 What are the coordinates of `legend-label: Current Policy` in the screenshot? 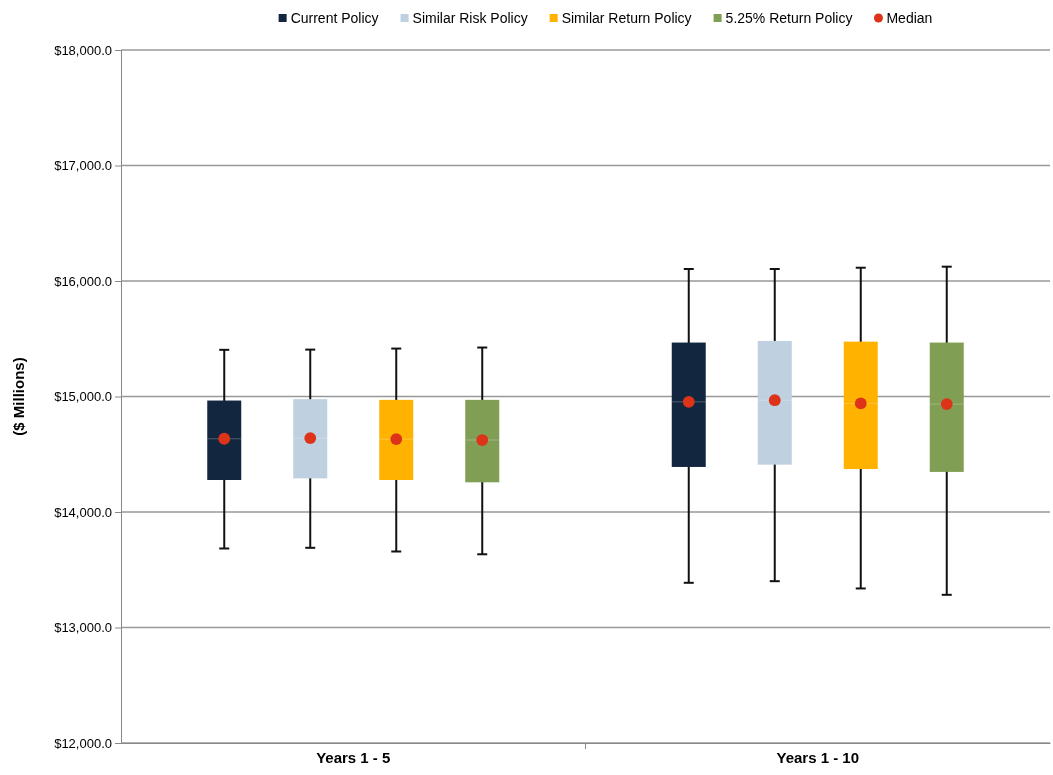 It's located at (334, 18).